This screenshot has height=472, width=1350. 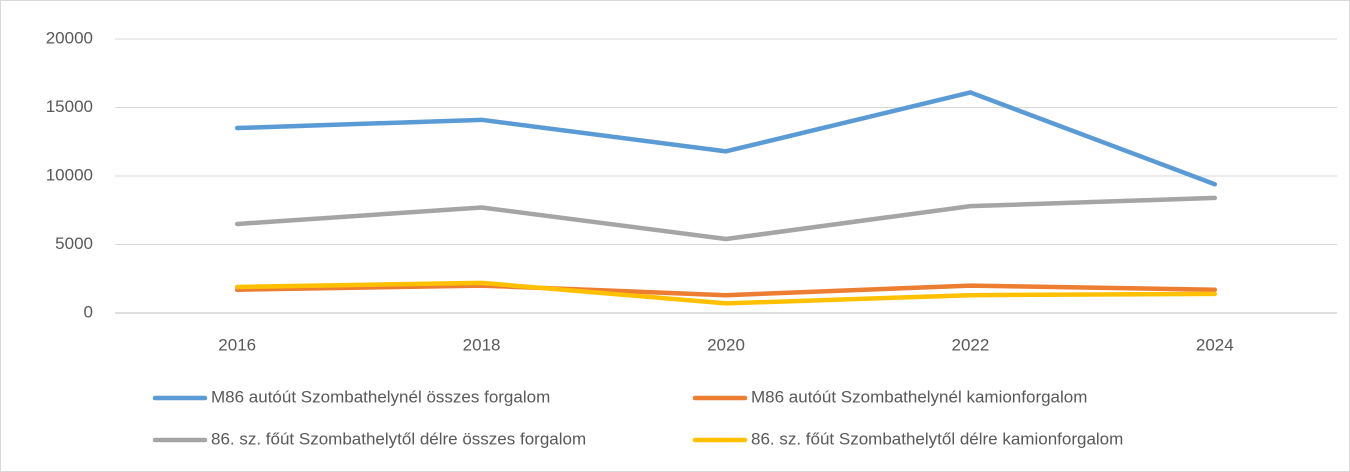 What do you see at coordinates (69, 174) in the screenshot?
I see `y-tick-label: 10000` at bounding box center [69, 174].